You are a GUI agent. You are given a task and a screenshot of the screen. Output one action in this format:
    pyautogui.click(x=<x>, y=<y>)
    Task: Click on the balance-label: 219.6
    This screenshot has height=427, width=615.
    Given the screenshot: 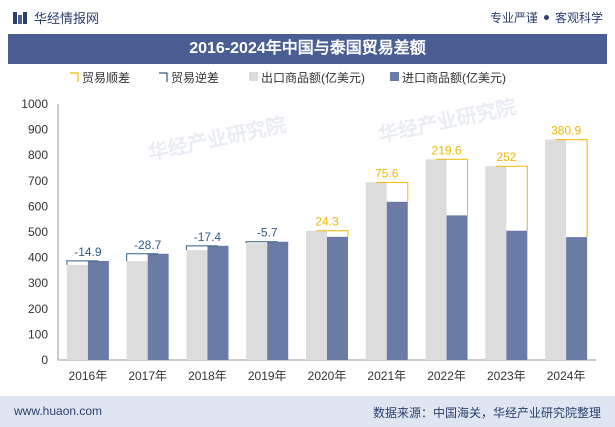 What is the action you would take?
    pyautogui.click(x=447, y=150)
    